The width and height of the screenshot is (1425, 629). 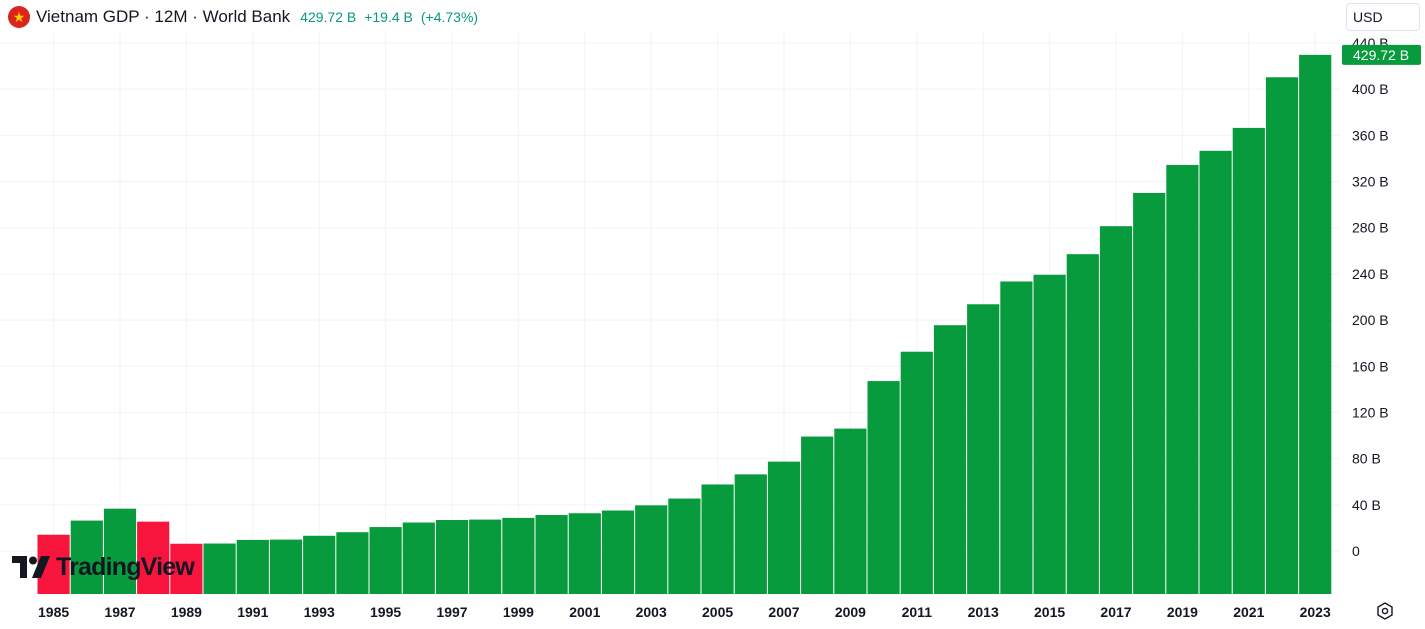 I want to click on bar-1989, so click(x=186, y=568).